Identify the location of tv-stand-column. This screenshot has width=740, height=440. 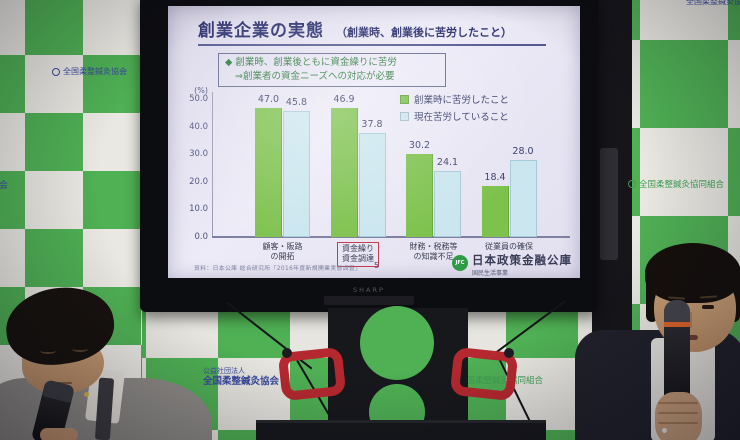
(398, 373).